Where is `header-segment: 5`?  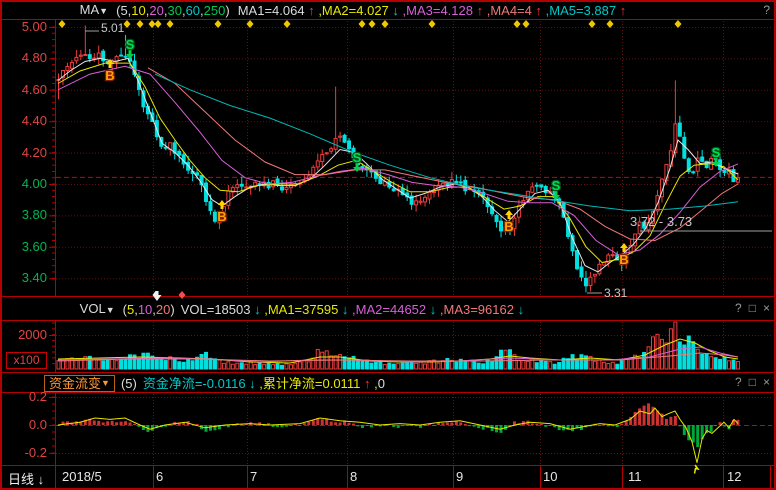
header-segment: 5 is located at coordinates (124, 10).